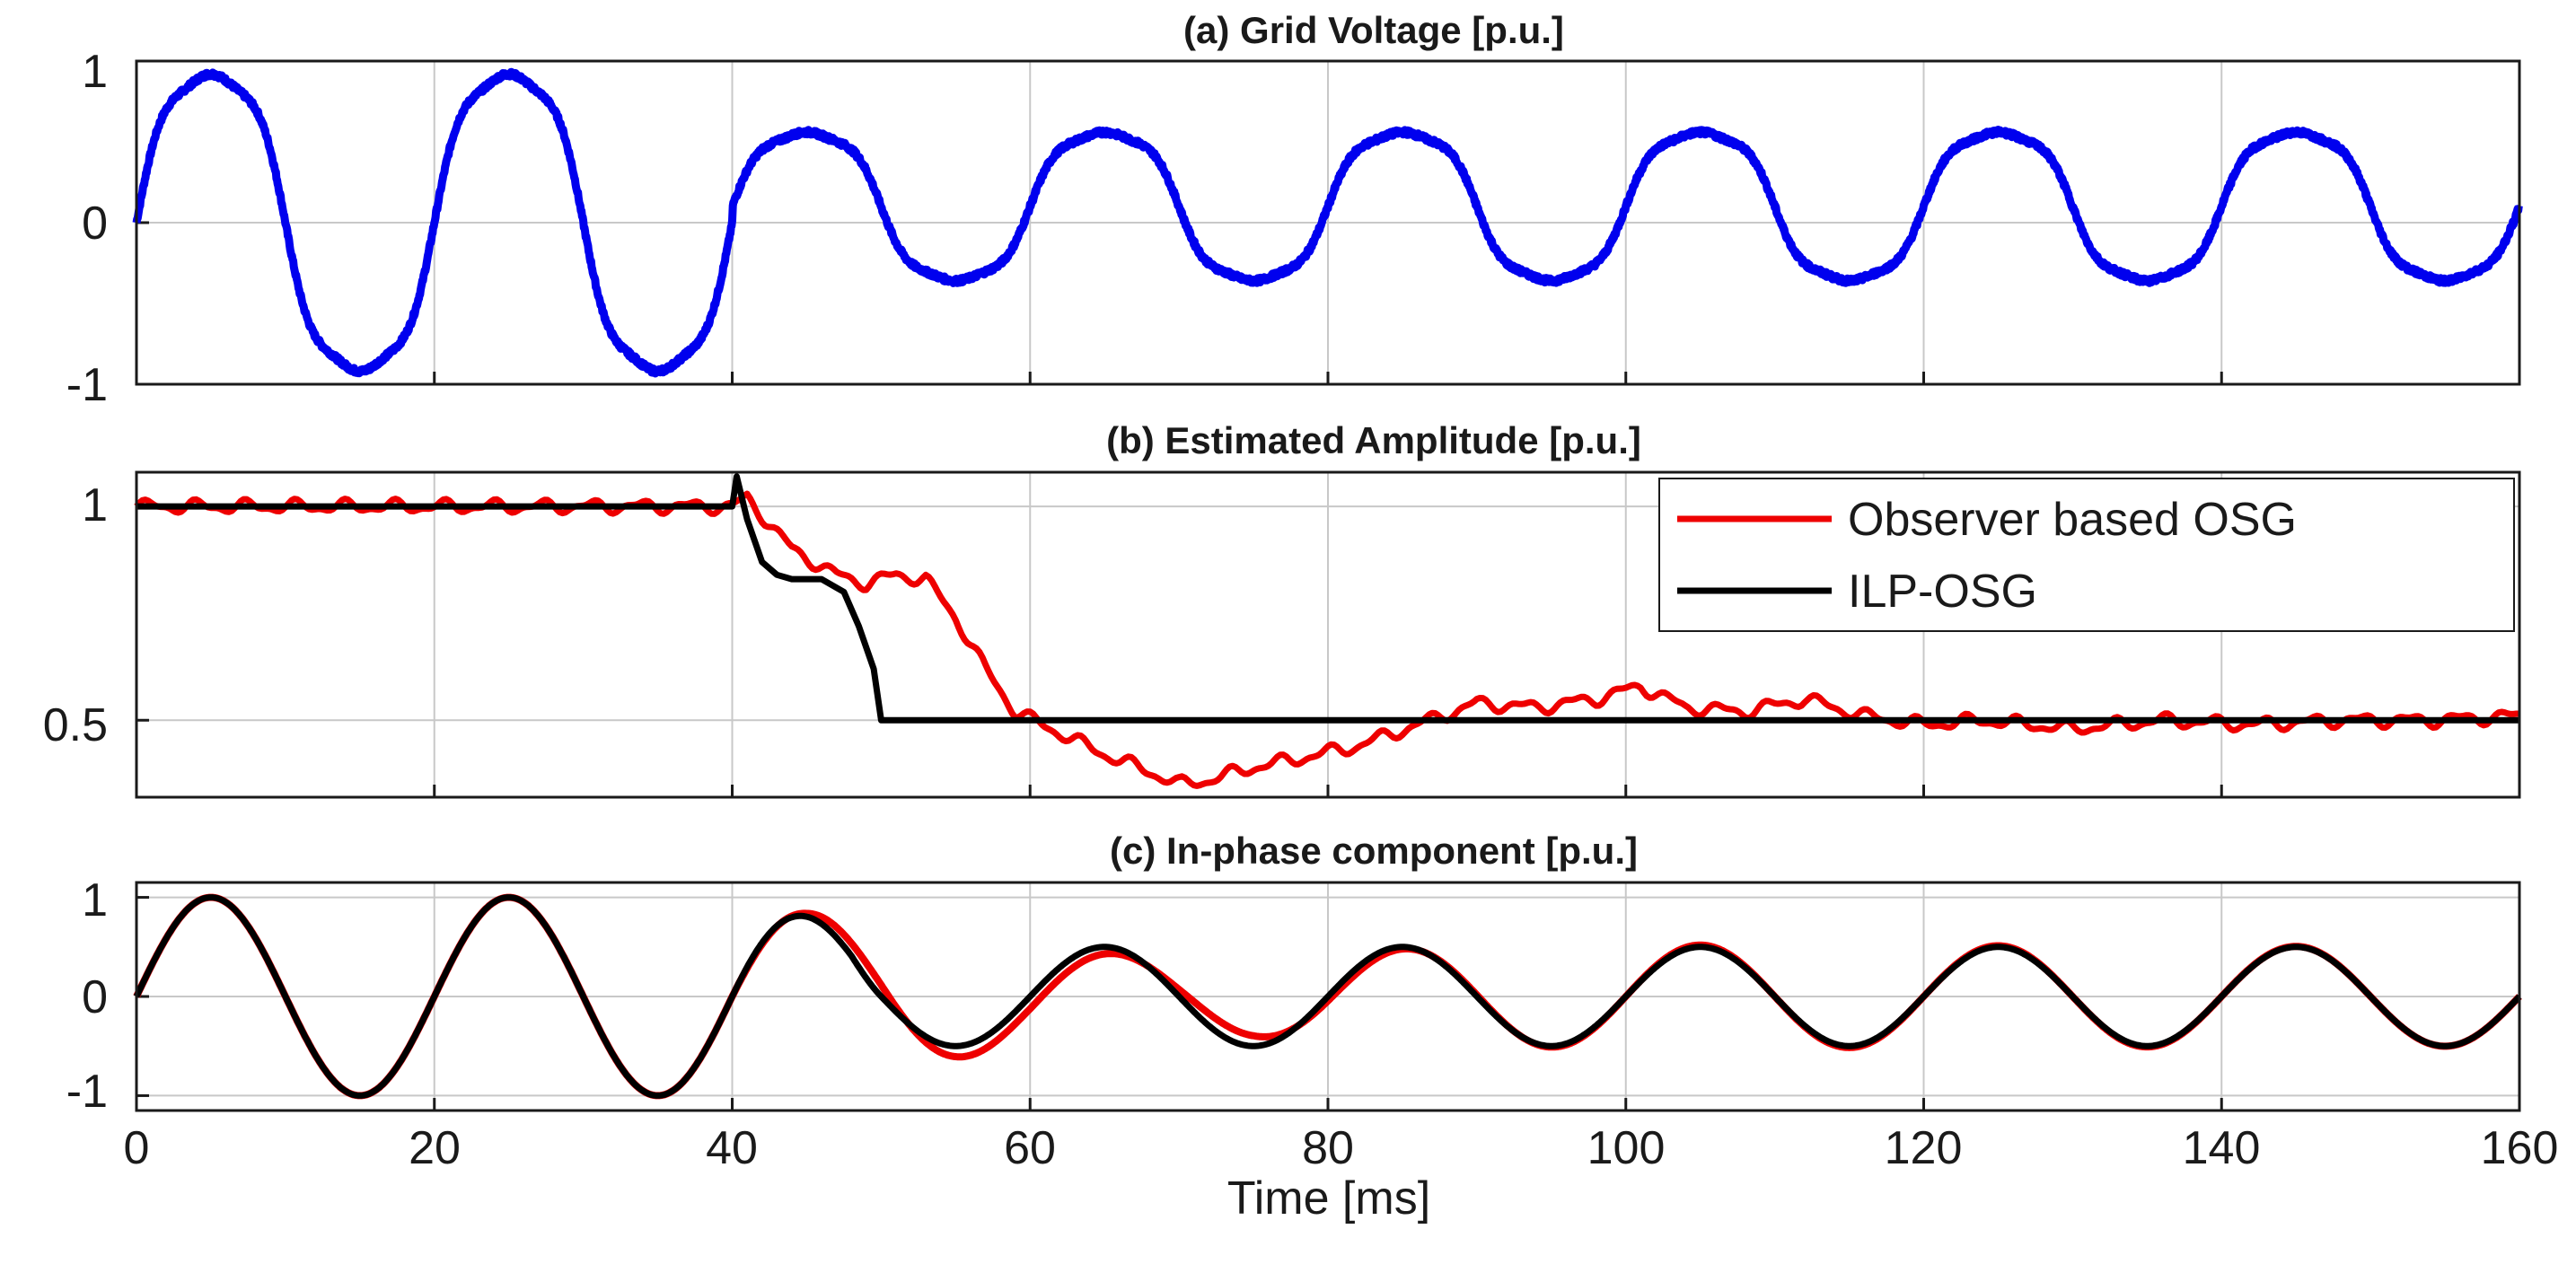 This screenshot has width=2576, height=1273. I want to click on panel-c-ytick-neg1: -1, so click(87, 1092).